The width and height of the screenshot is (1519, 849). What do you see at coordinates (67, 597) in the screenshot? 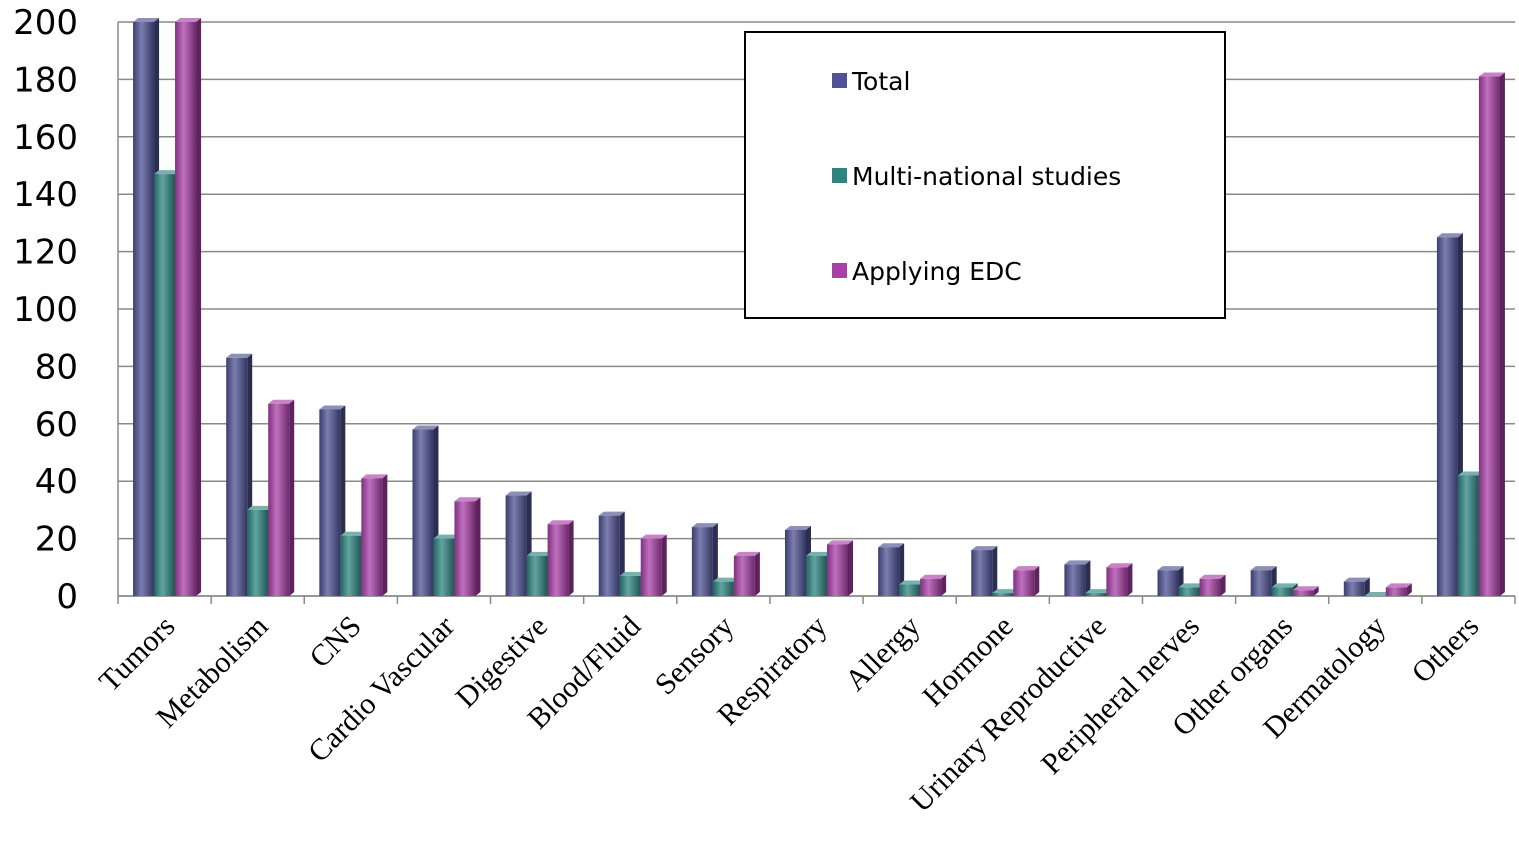
I see `y-tick-label: 0` at bounding box center [67, 597].